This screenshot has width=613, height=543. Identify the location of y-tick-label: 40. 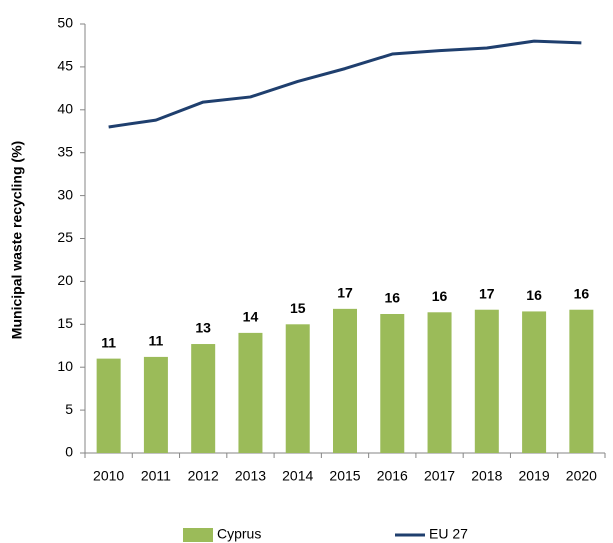
(65, 109).